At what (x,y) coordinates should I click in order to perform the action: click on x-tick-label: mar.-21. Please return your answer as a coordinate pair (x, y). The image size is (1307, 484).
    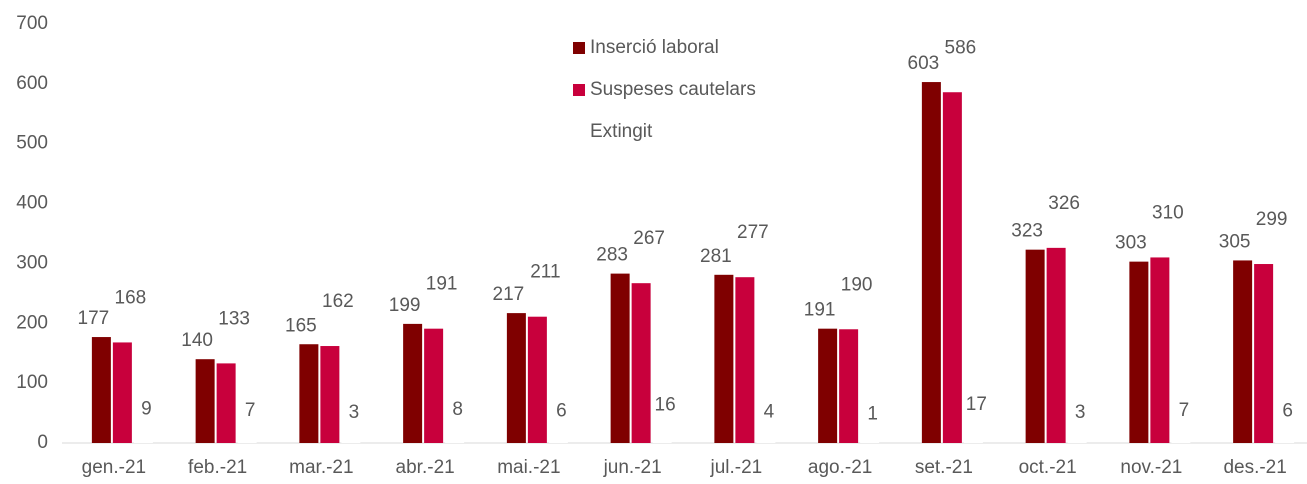
    Looking at the image, I should click on (321, 467).